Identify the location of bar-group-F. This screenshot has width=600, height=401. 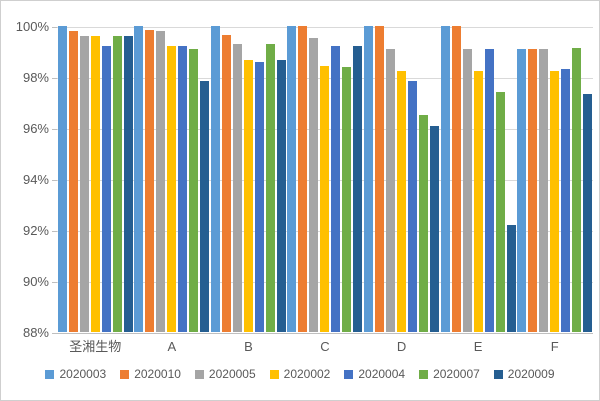
(554, 179).